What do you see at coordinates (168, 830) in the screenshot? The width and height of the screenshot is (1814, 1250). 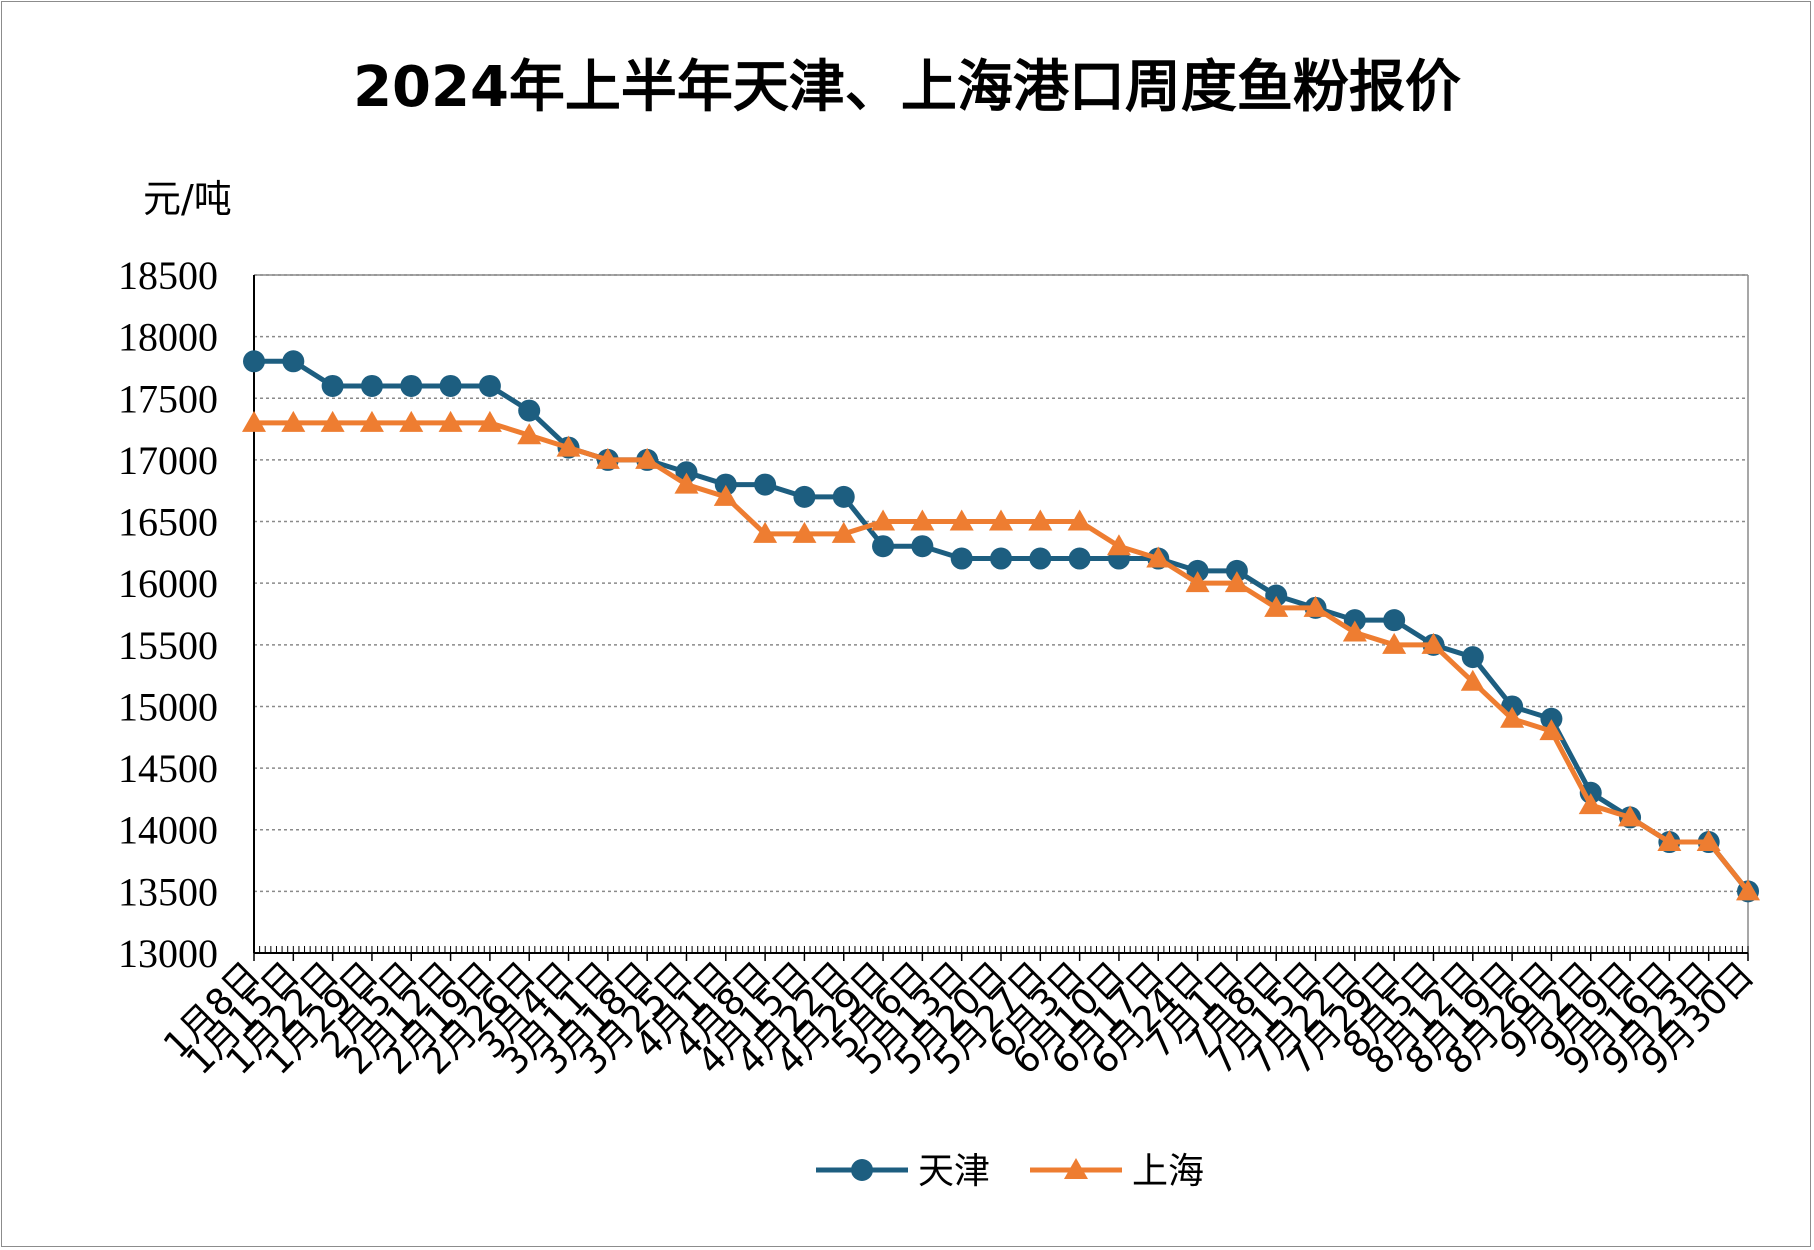 I see `y-tick-label: 14000` at bounding box center [168, 830].